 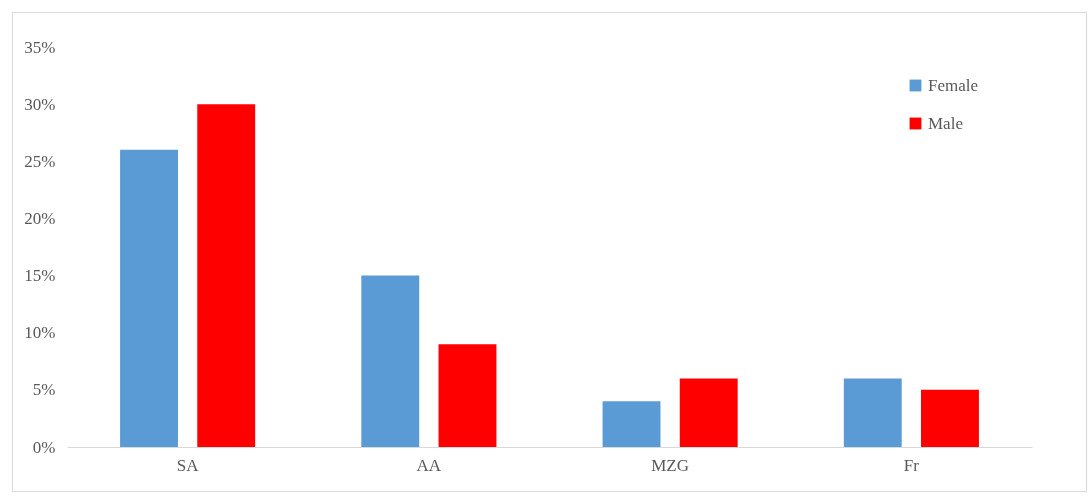 What do you see at coordinates (188, 465) in the screenshot?
I see `x-tick-label: SA` at bounding box center [188, 465].